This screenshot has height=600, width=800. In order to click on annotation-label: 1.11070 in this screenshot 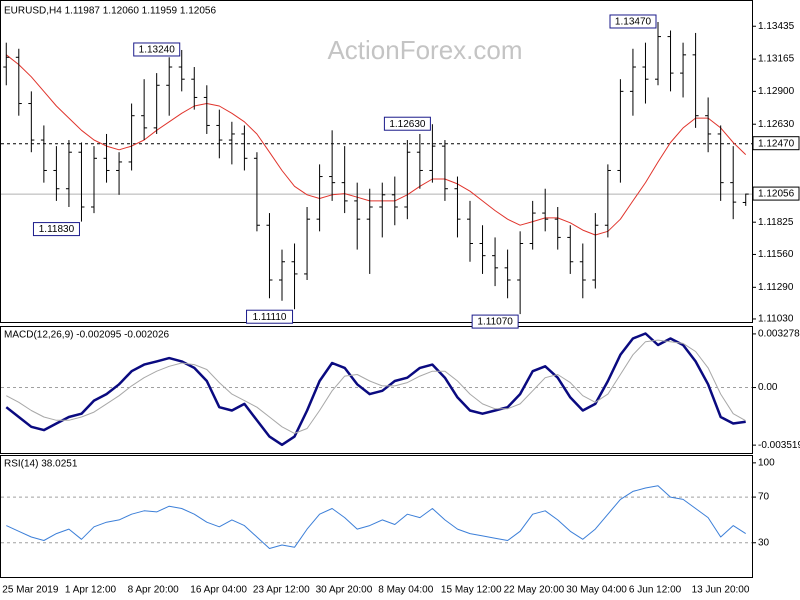, I will do `click(495, 322)`.